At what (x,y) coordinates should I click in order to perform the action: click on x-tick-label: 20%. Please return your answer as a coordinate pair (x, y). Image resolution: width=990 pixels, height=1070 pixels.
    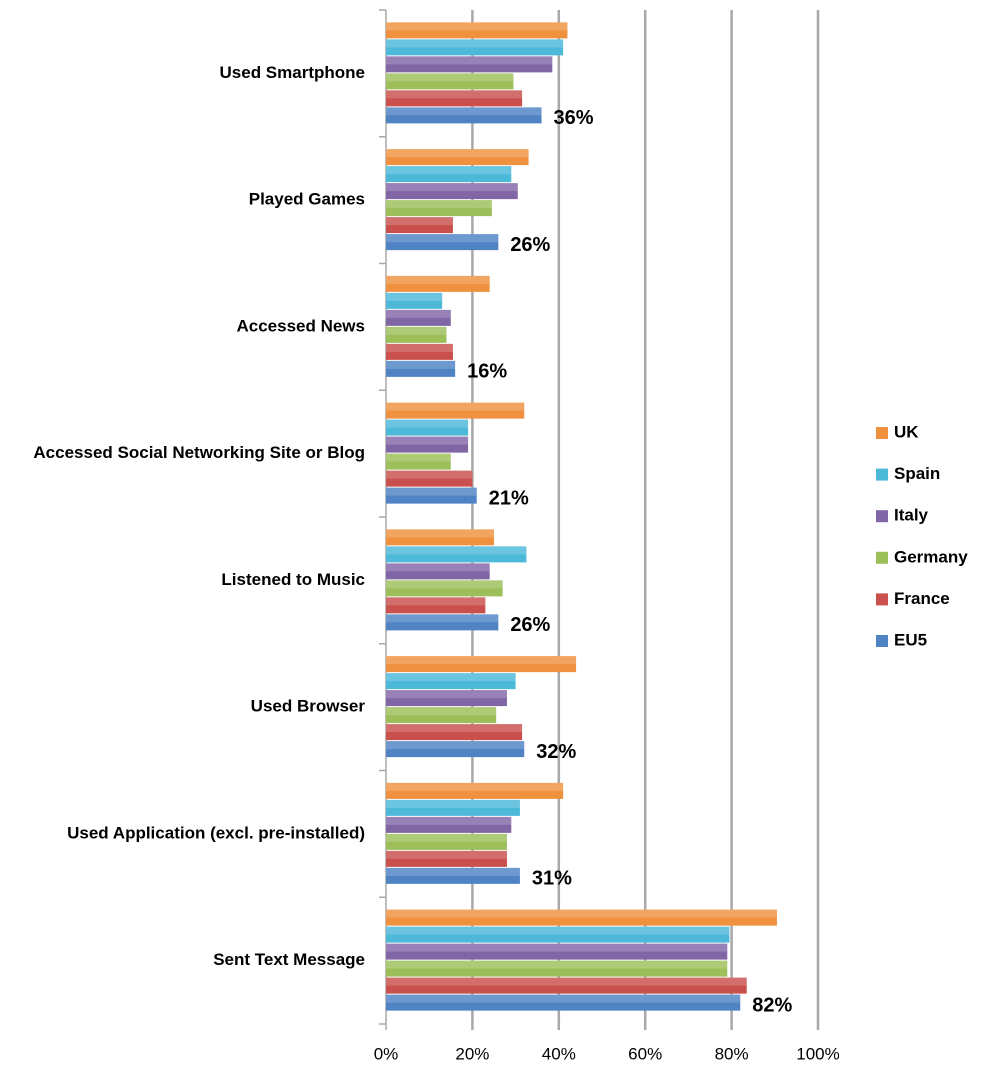
    Looking at the image, I should click on (472, 1053).